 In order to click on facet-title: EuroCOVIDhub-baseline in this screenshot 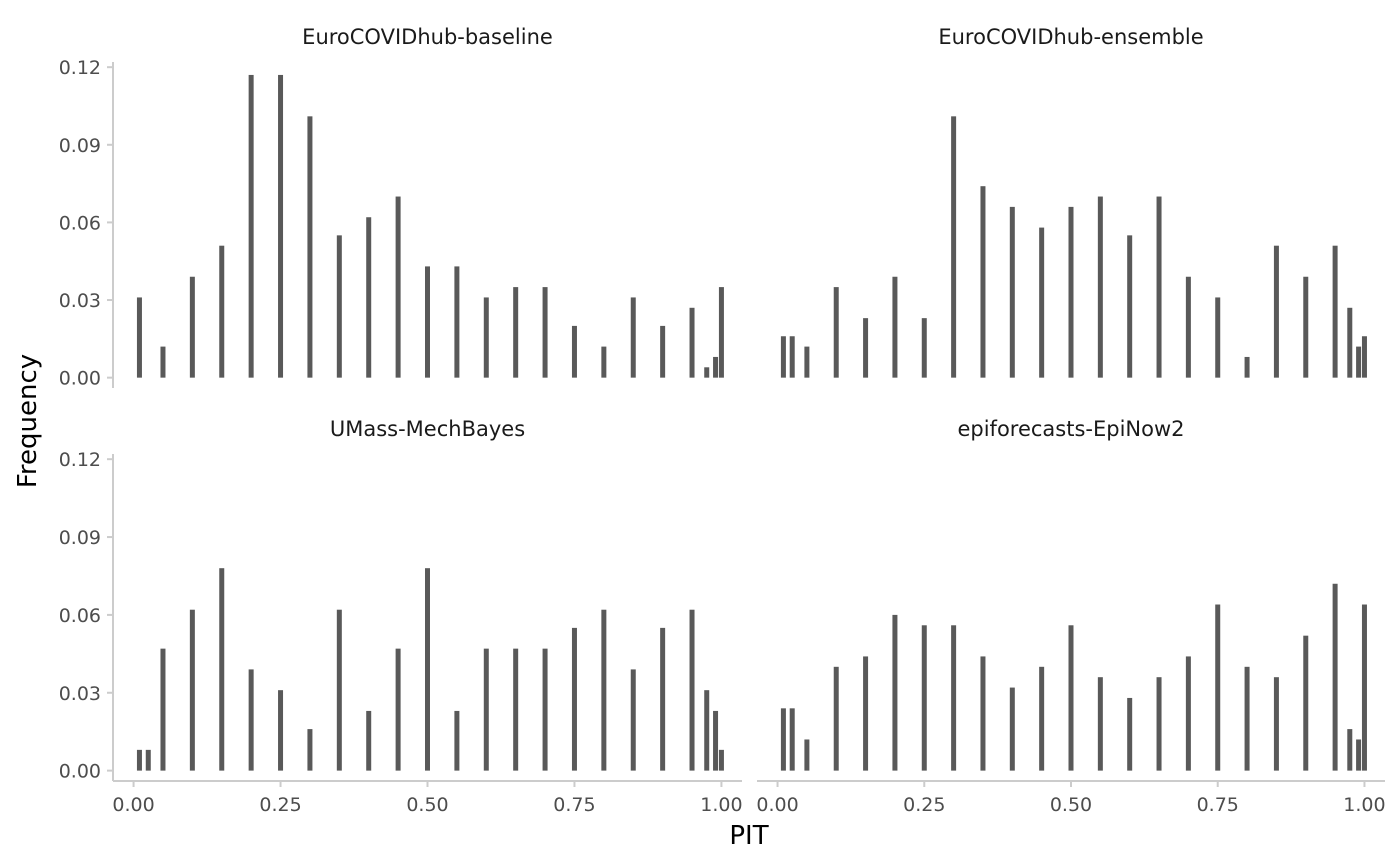, I will do `click(427, 37)`.